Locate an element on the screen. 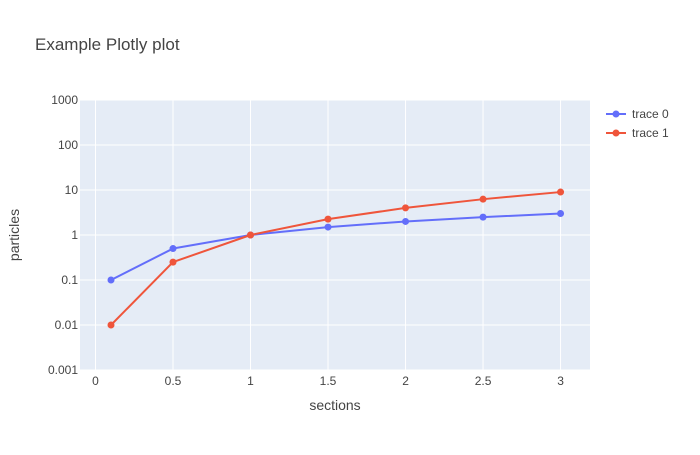  legend: trace 0 trace 1 is located at coordinates (637, 123).